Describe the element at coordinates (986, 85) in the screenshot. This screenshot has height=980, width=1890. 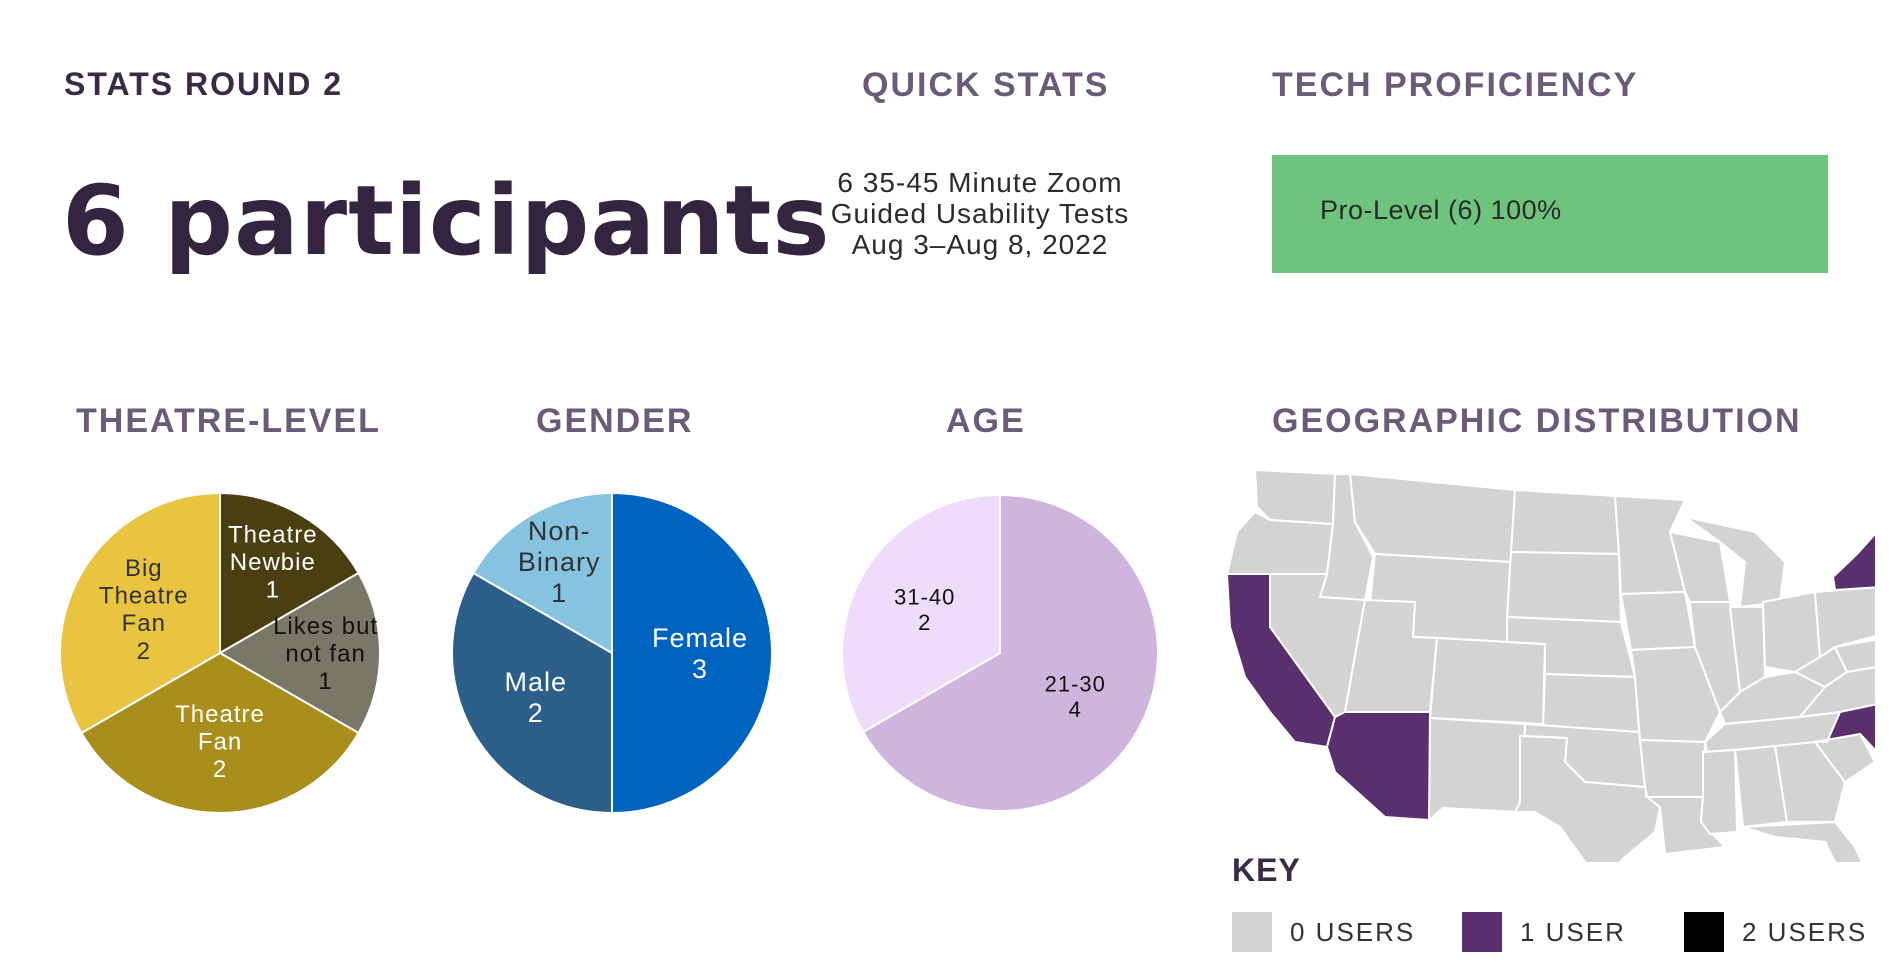
I see `quick-stats-title: QUICK STATS` at that location.